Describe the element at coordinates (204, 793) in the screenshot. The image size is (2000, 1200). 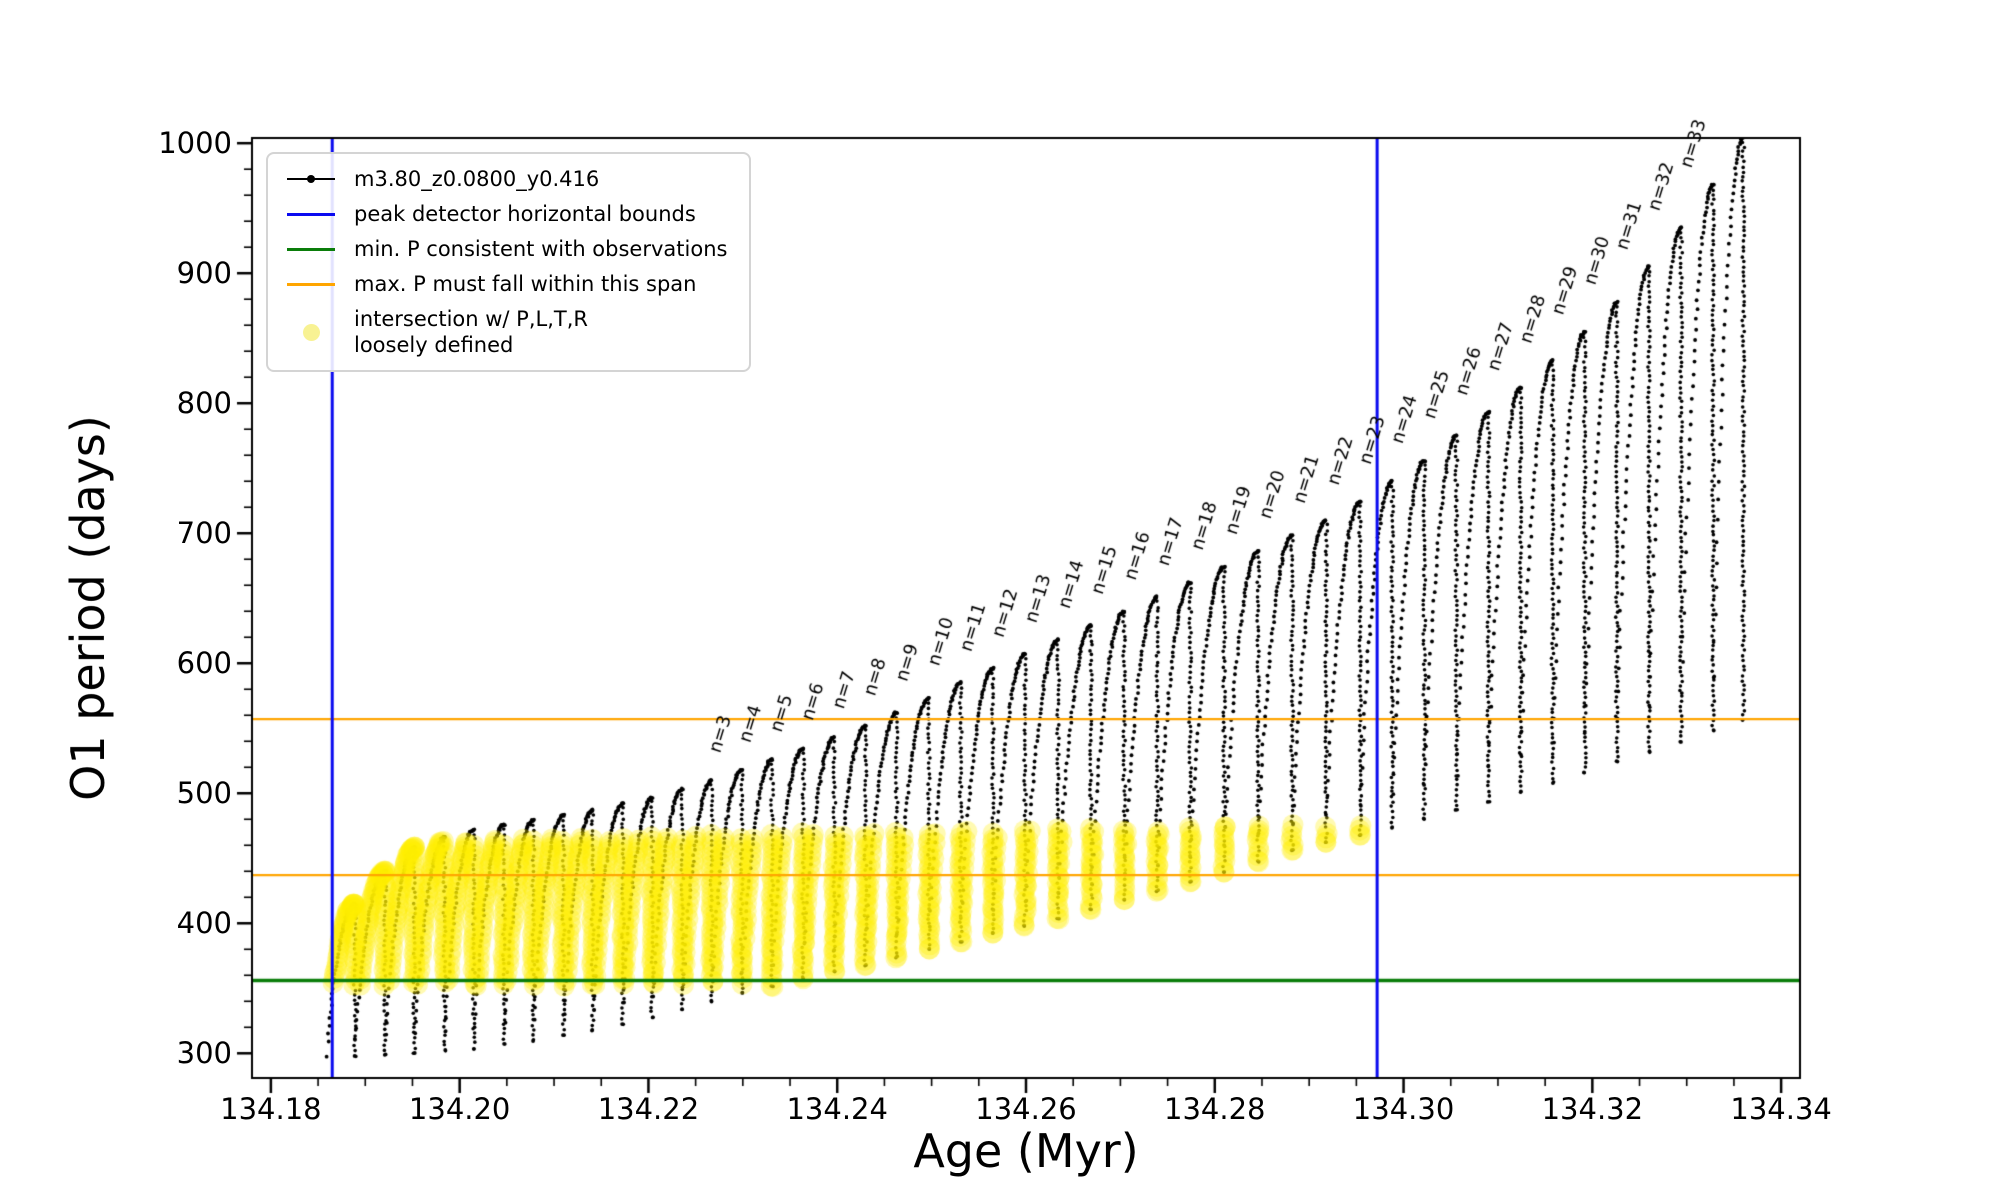
I see `y-tick-label: 500` at that location.